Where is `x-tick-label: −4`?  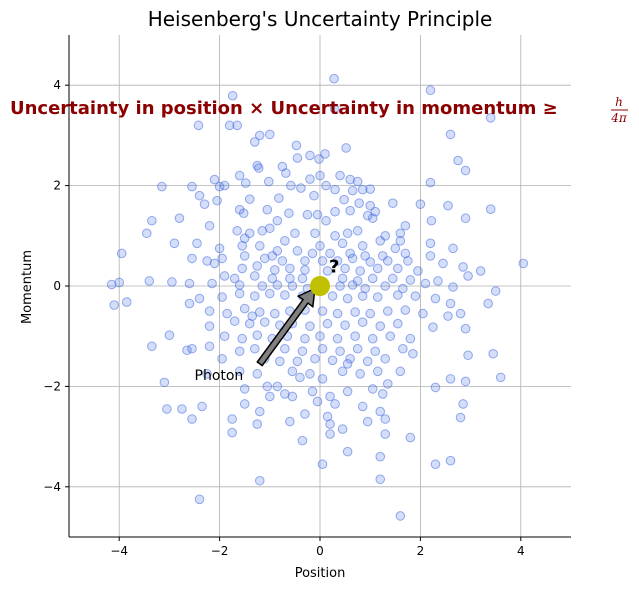
x-tick-label: −4 is located at coordinates (119, 551).